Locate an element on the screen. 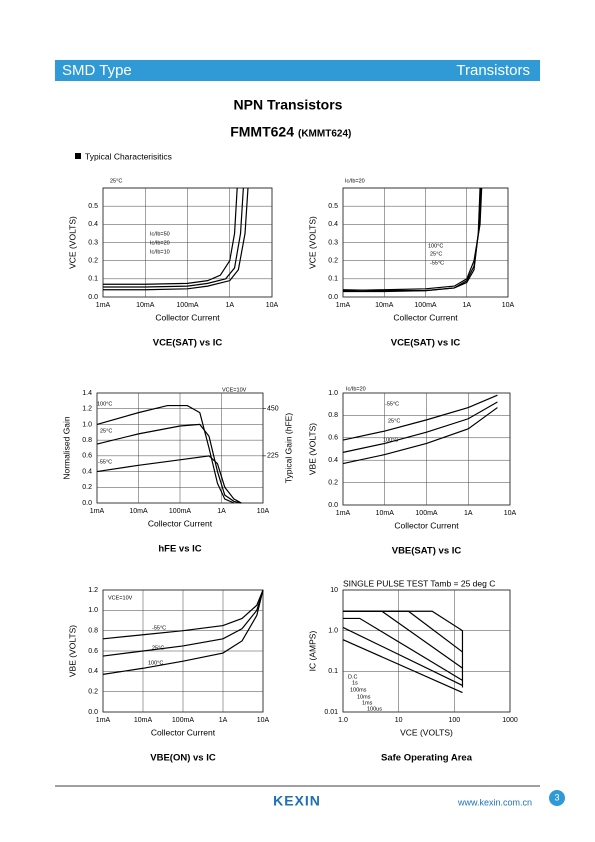 The image size is (595, 842). footer-url: www.kexin.com.cn is located at coordinates (494, 802).